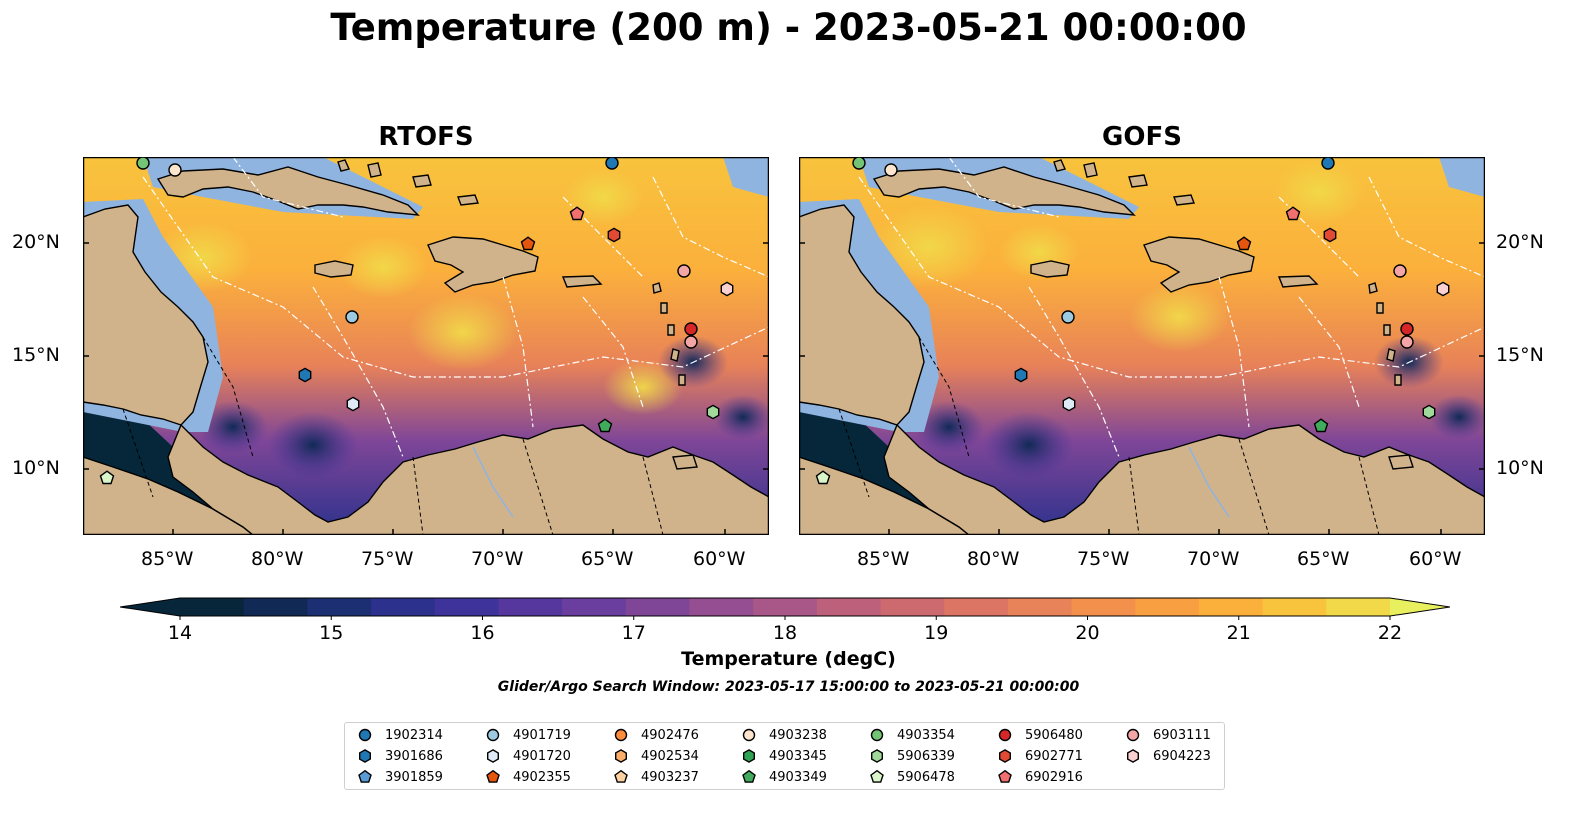  Describe the element at coordinates (36, 242) in the screenshot. I see `y-tick-label-left: 20°N` at that location.